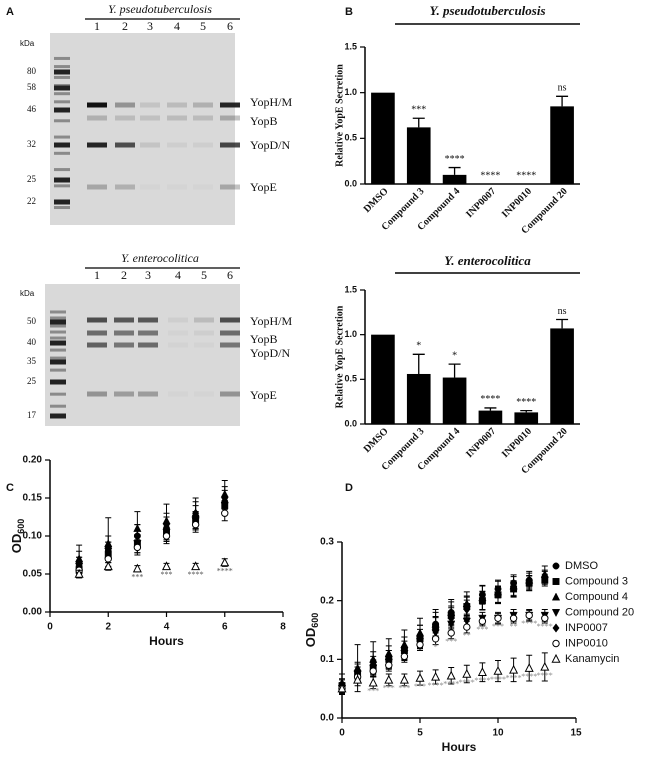 The height and width of the screenshot is (762, 669). I want to click on lane-label: 5, so click(203, 26).